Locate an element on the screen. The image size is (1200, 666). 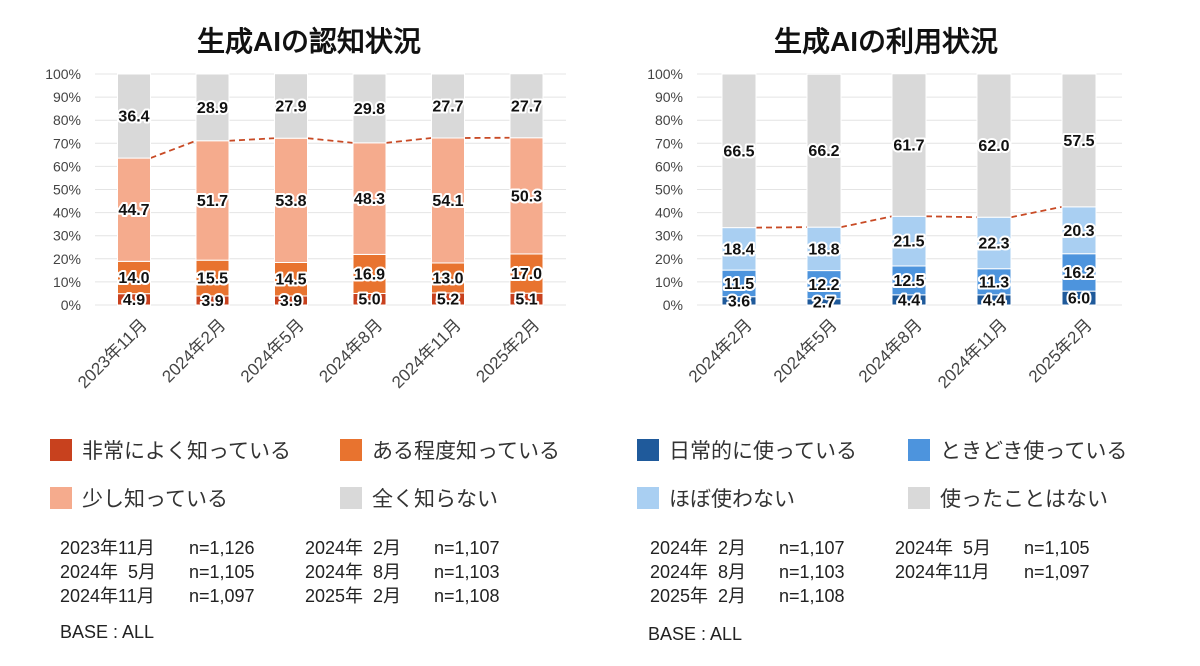
legend-swatch-very-familiar is located at coordinates (61, 450).